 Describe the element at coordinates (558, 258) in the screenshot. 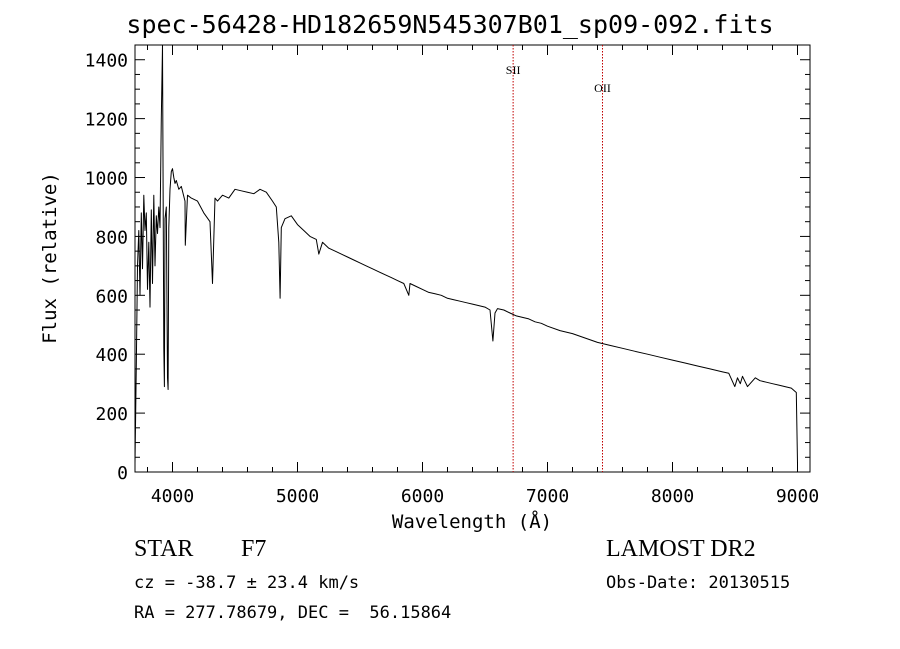

I see `reference-lines: SII OII` at that location.